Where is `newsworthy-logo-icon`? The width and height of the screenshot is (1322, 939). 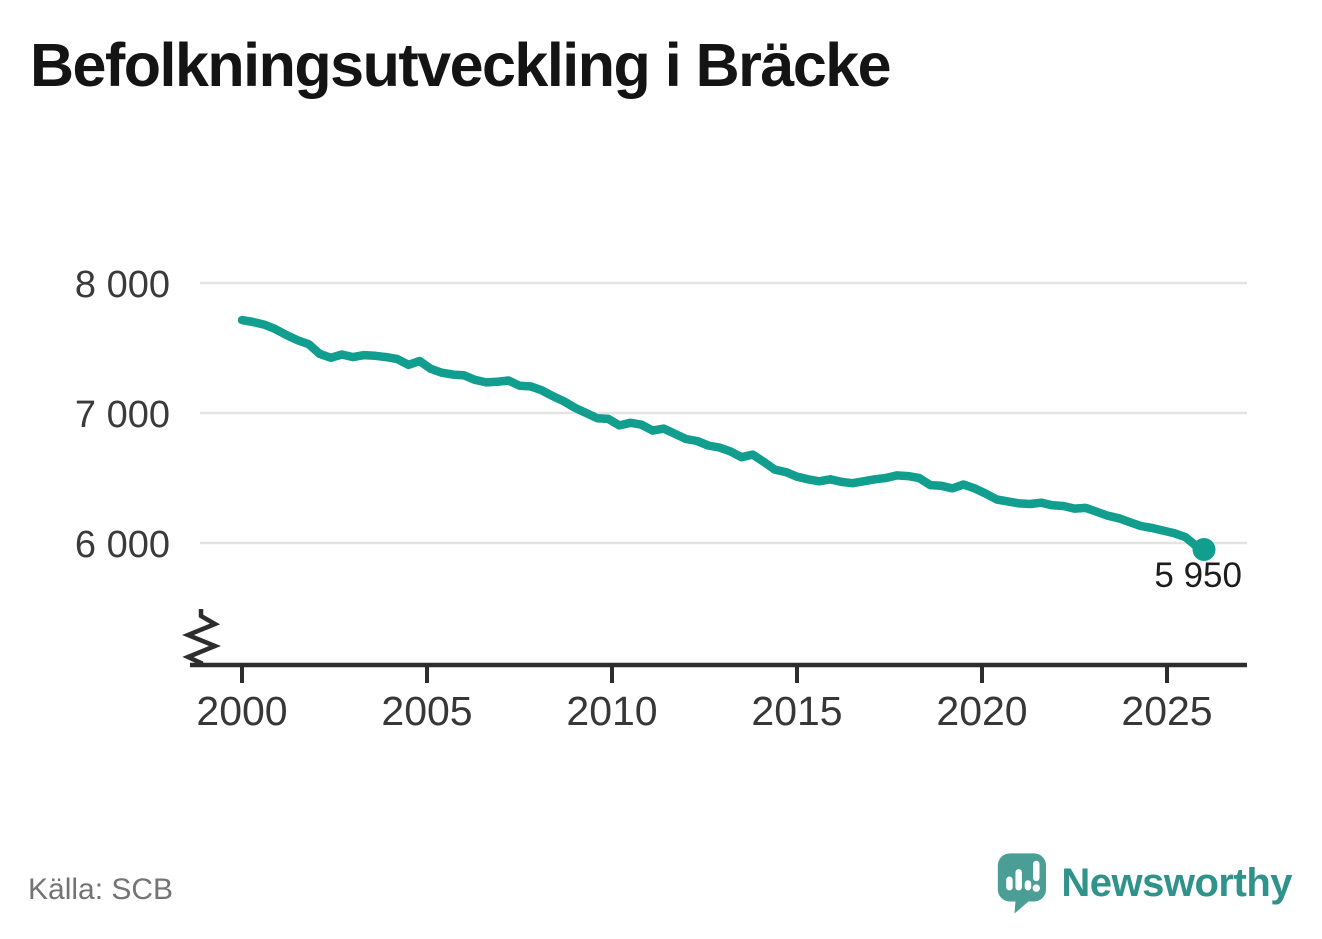
newsworthy-logo-icon is located at coordinates (1022, 883).